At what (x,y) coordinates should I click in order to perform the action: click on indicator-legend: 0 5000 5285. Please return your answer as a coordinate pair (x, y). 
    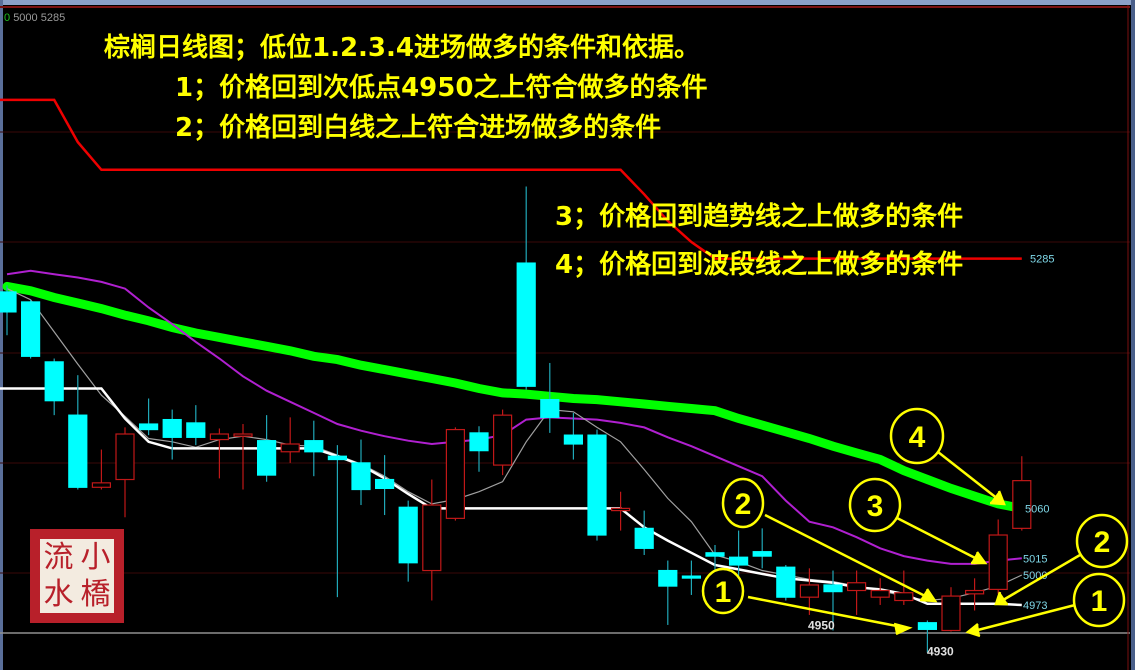
    Looking at the image, I should click on (34, 18).